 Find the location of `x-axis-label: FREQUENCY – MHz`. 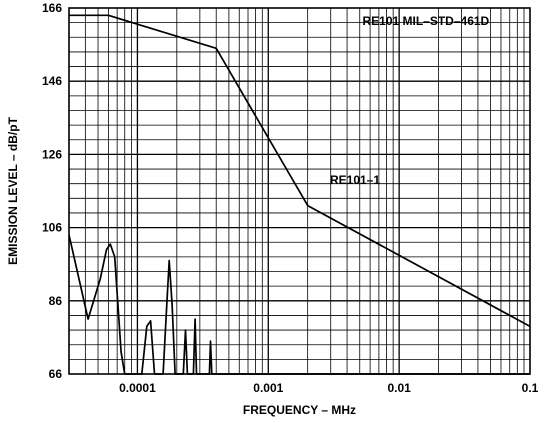

x-axis-label: FREQUENCY – MHz is located at coordinates (299, 410).